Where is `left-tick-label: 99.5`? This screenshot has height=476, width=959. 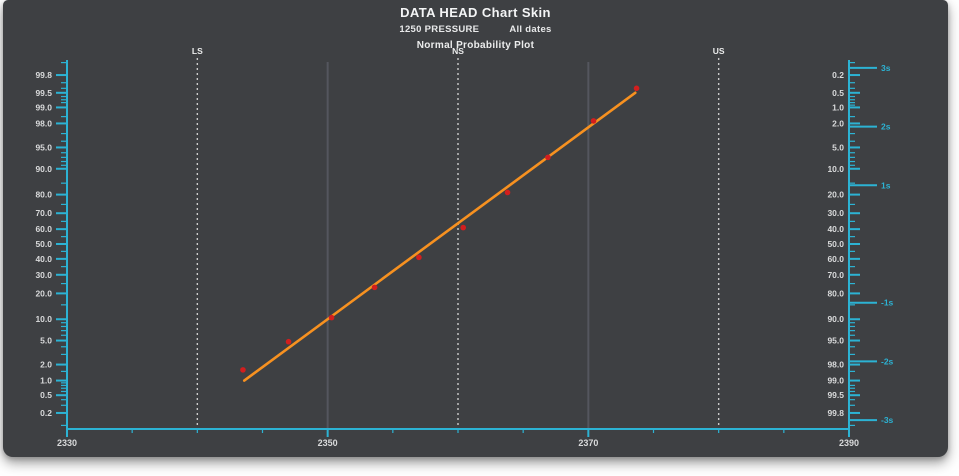
left-tick-label: 99.5 is located at coordinates (43, 93).